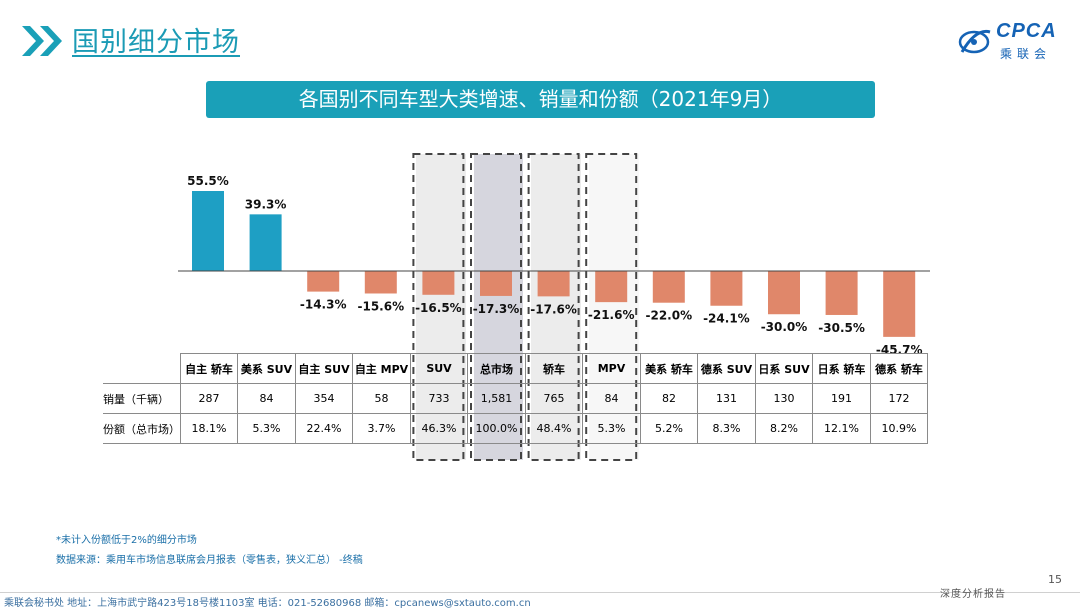  Describe the element at coordinates (669, 368) in the screenshot. I see `table-header-cell: 美系 轿车` at that location.